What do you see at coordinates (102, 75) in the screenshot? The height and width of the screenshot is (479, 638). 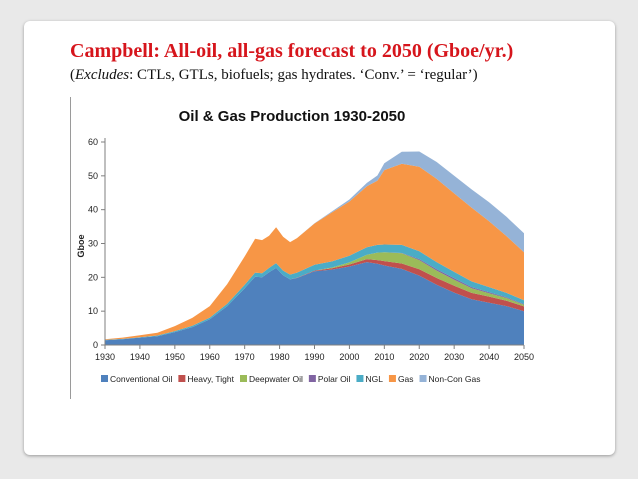 I see `subtitle-excludes: Excludes` at bounding box center [102, 75].